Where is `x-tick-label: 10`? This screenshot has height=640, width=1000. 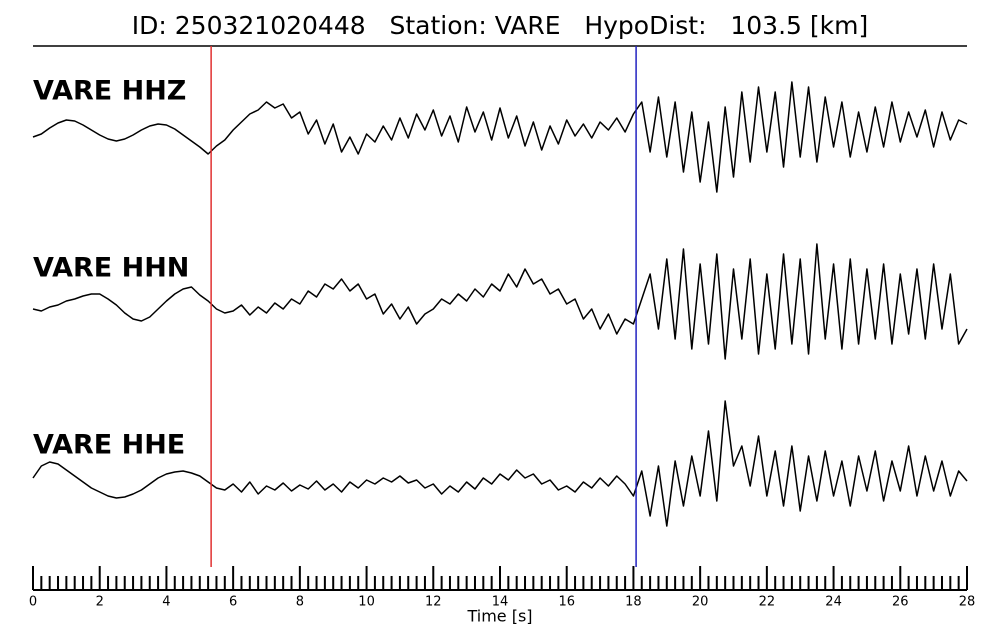
x-tick-label: 10 is located at coordinates (366, 602).